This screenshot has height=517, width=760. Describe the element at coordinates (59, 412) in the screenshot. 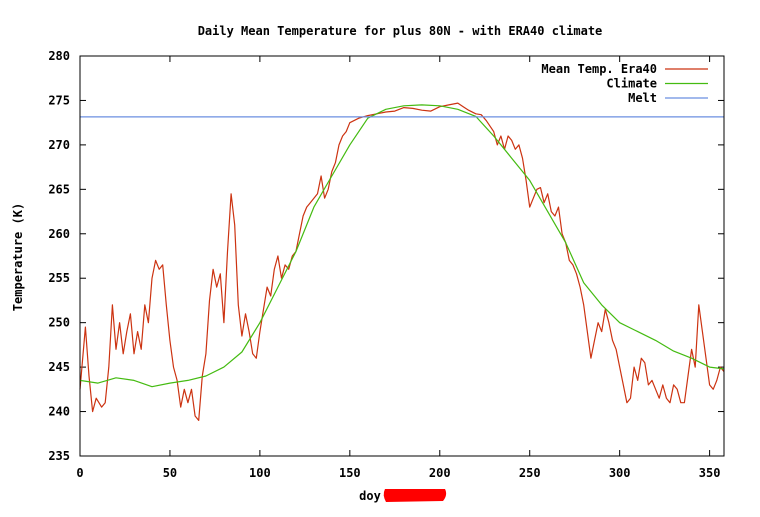

I see `y-tick-label: 240` at that location.